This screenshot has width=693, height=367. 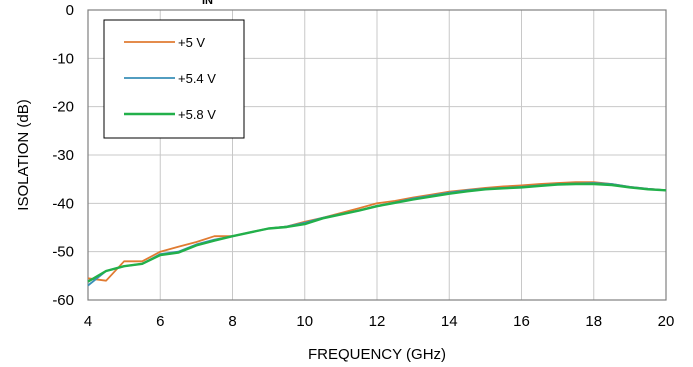 I want to click on legend: +5 V +5.4 V +5.8 V, so click(x=174, y=79).